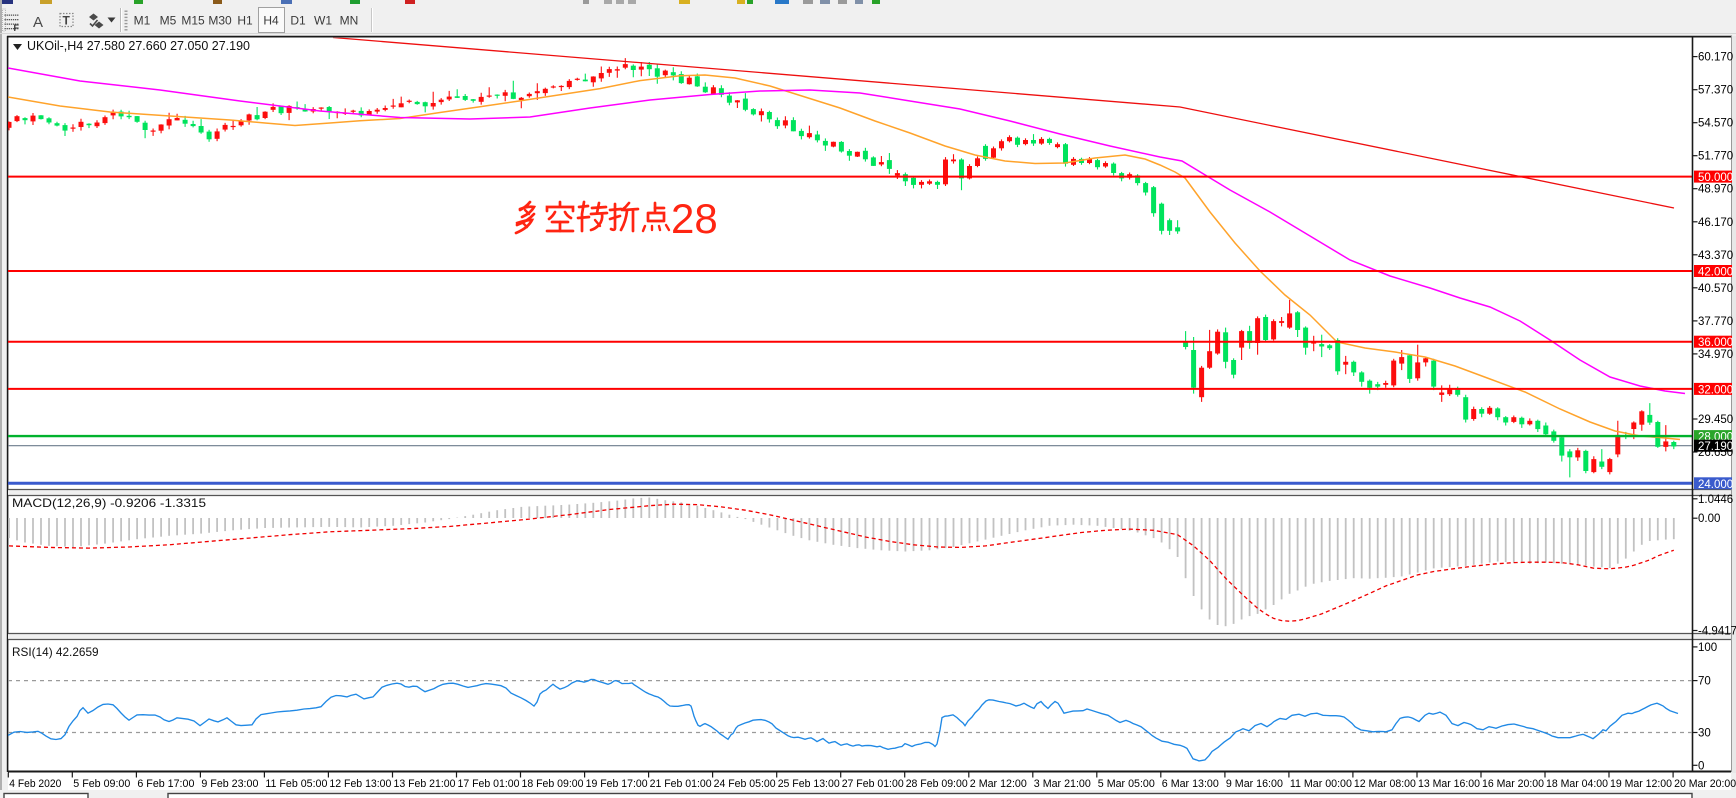 The width and height of the screenshot is (1736, 798). What do you see at coordinates (296, 784) in the screenshot?
I see `svg-text: 11 Feb 05:00` at bounding box center [296, 784].